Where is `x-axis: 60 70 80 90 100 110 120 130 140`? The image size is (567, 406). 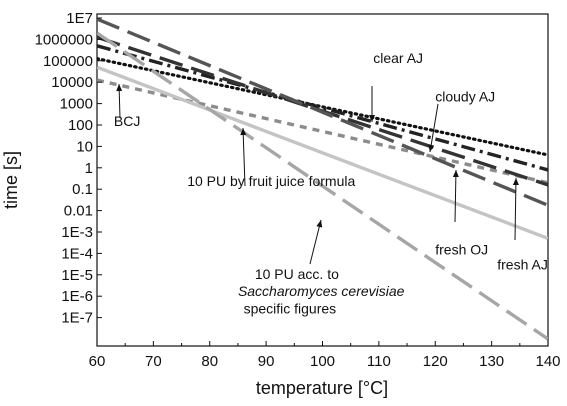 x-axis: 60 70 80 90 100 110 120 130 140 is located at coordinates (325, 355).